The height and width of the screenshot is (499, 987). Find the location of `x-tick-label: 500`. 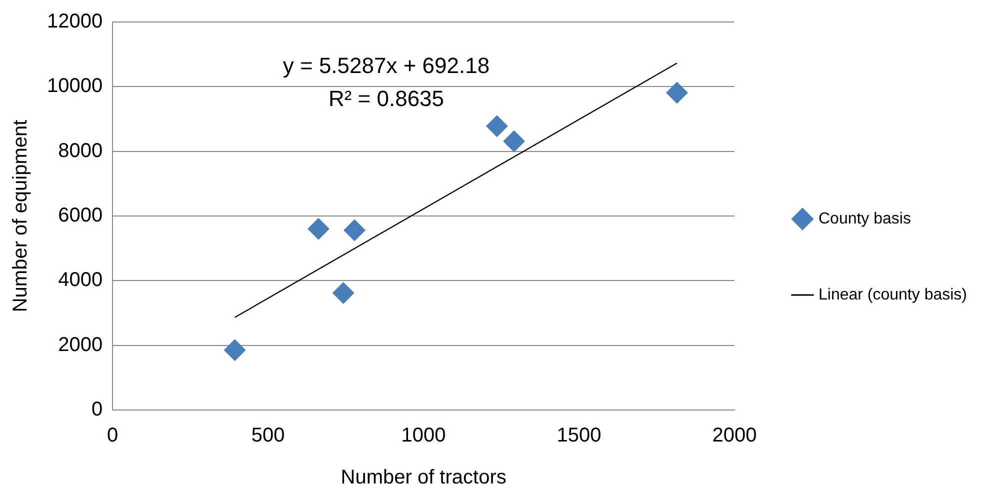

x-tick-label: 500 is located at coordinates (268, 435).